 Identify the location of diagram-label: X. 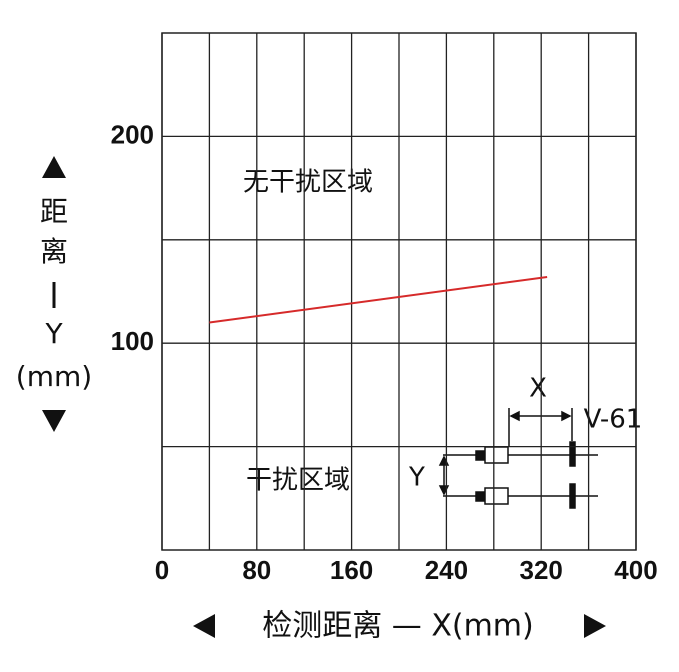
(538, 389).